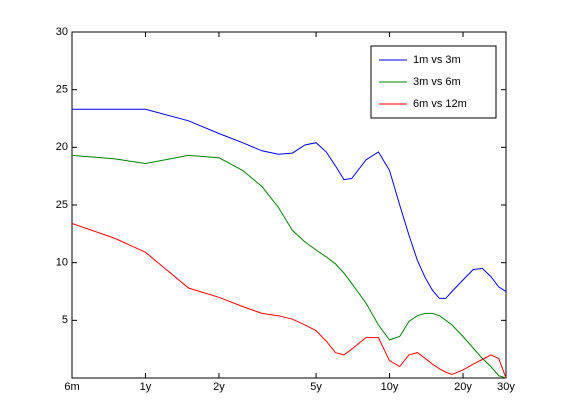  I want to click on y-tick-label: 5, so click(65, 320).